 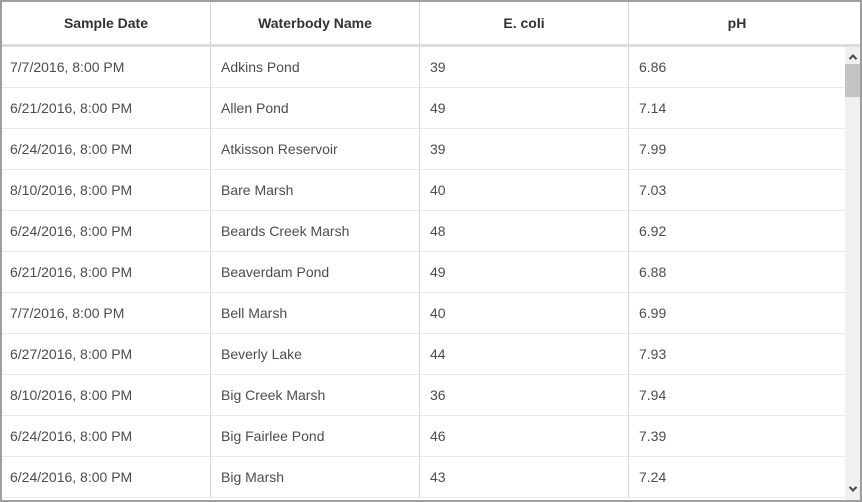 I want to click on chevron-up-icon, so click(x=852, y=58).